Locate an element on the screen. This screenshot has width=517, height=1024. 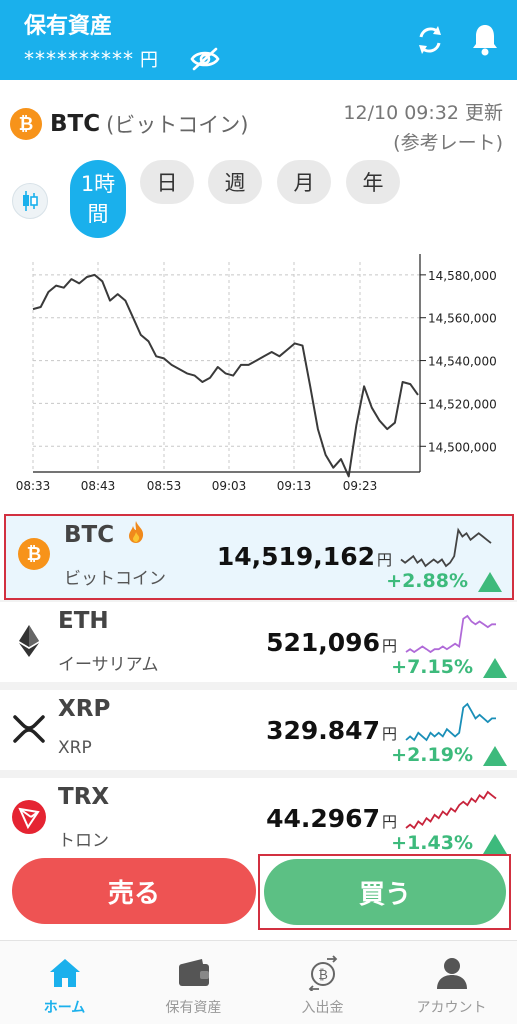
coin-name: ビットコイン is located at coordinates (115, 579).